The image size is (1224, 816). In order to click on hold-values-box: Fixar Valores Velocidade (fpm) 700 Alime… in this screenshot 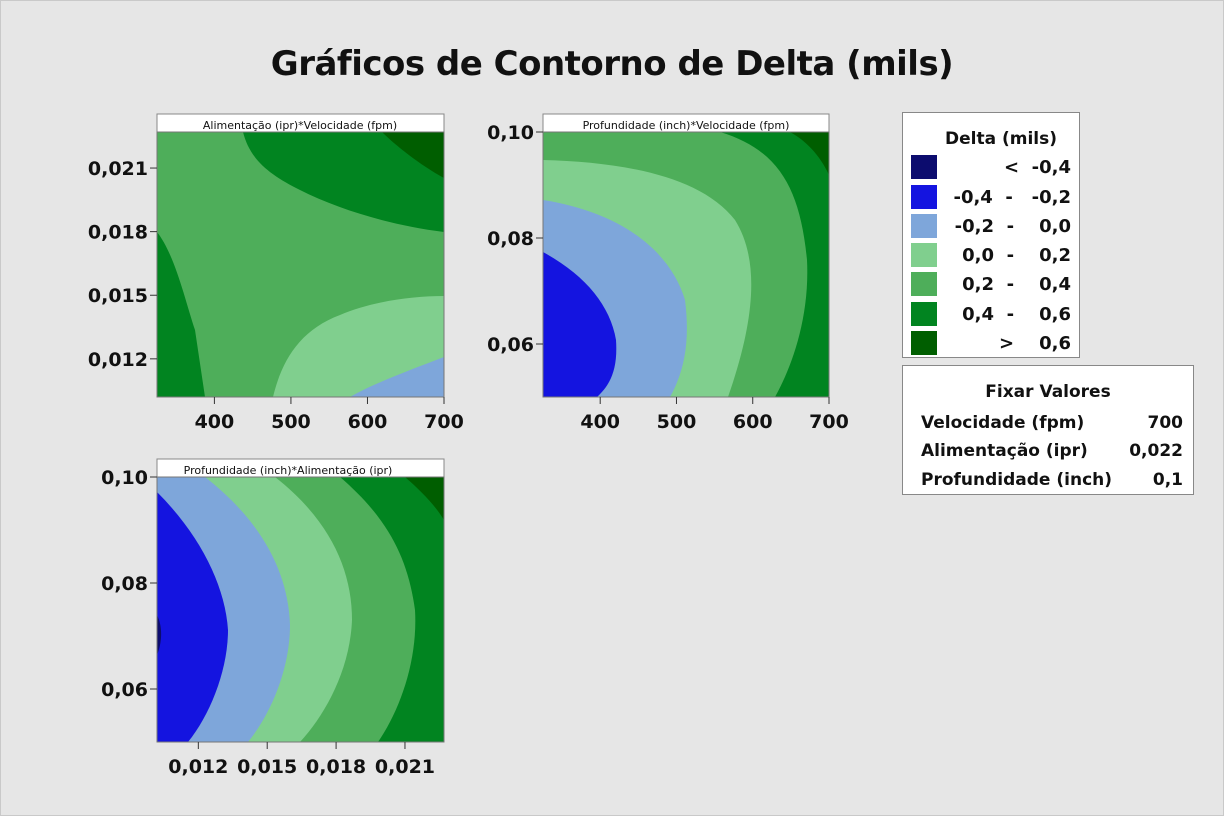, I will do `click(1048, 430)`.